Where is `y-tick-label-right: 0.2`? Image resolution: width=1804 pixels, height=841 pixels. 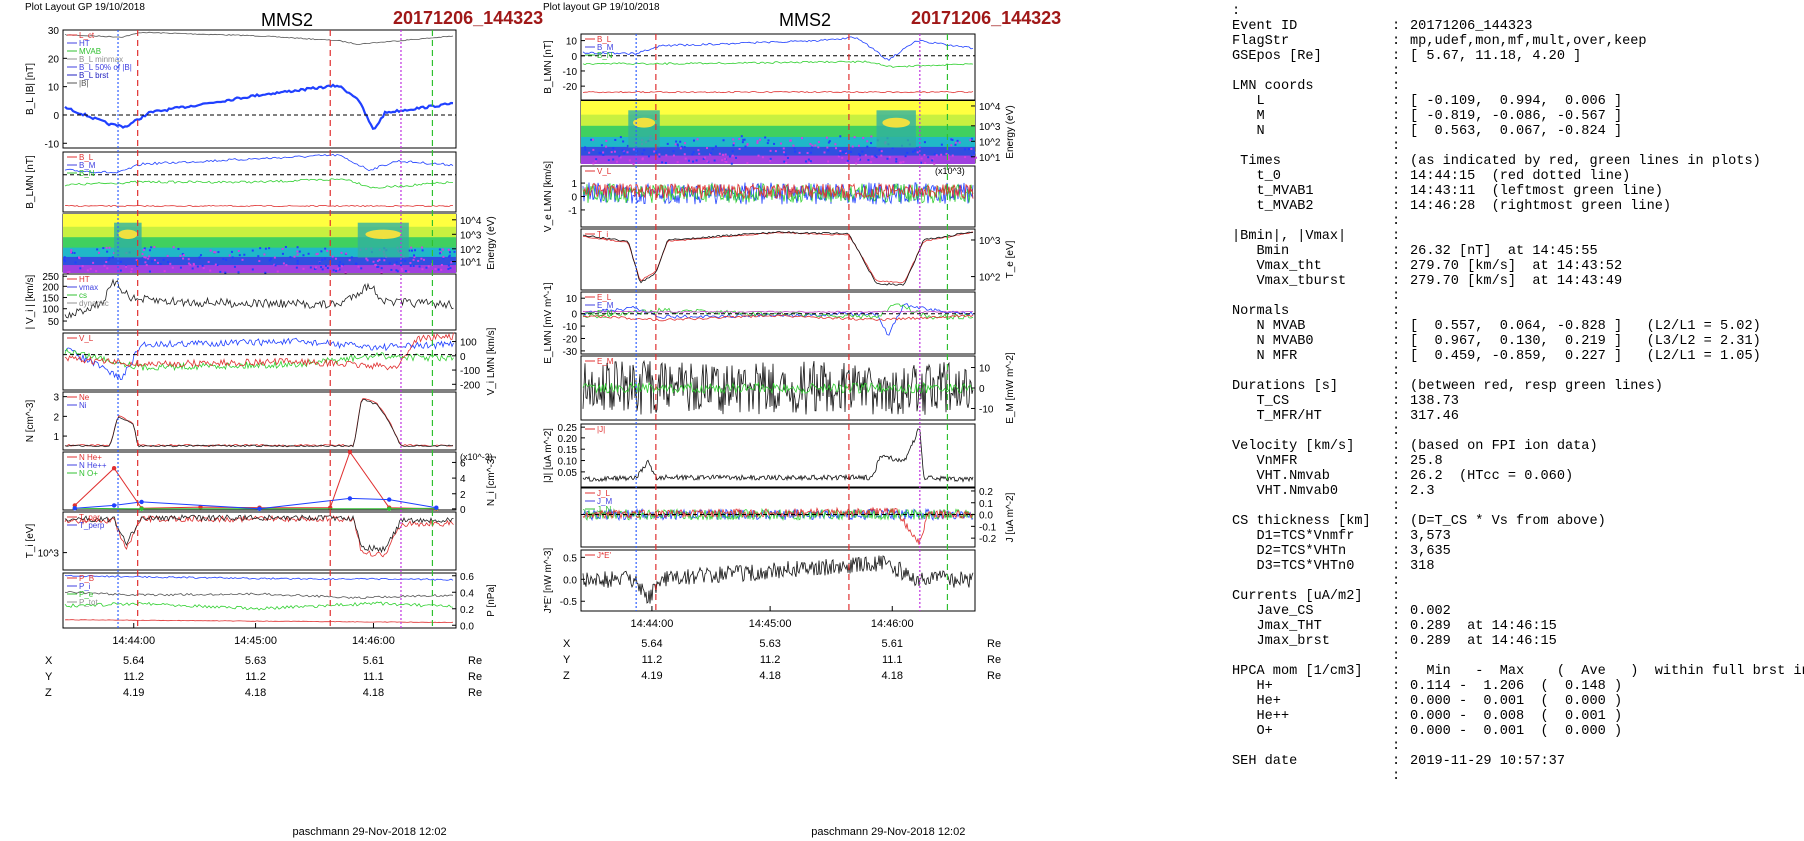 y-tick-label-right: 0.2 is located at coordinates (467, 610).